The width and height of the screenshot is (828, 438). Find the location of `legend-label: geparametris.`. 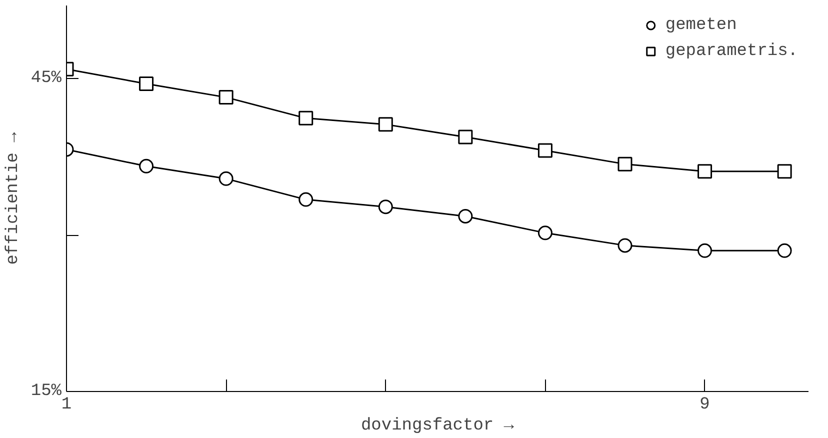

legend-label: geparametris. is located at coordinates (731, 51).